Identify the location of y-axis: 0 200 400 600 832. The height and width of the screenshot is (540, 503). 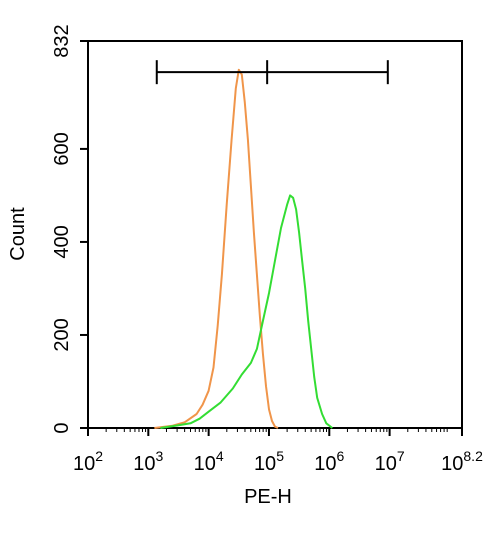
(69, 229).